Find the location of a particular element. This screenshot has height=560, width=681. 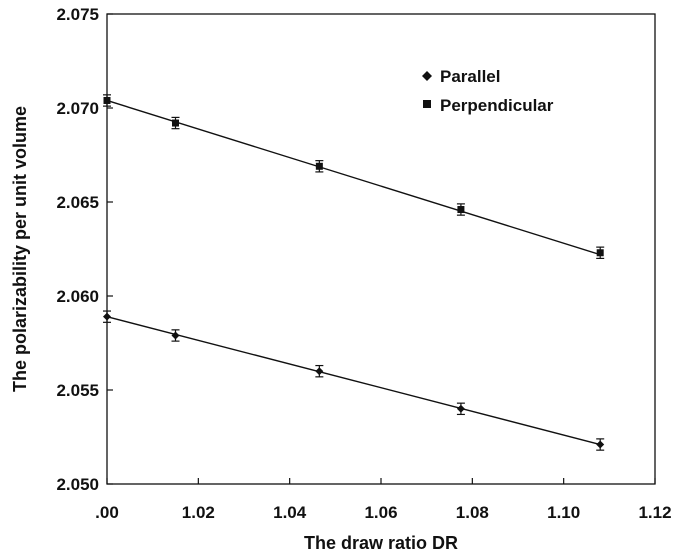

x-tick-label: .00 is located at coordinates (107, 512).